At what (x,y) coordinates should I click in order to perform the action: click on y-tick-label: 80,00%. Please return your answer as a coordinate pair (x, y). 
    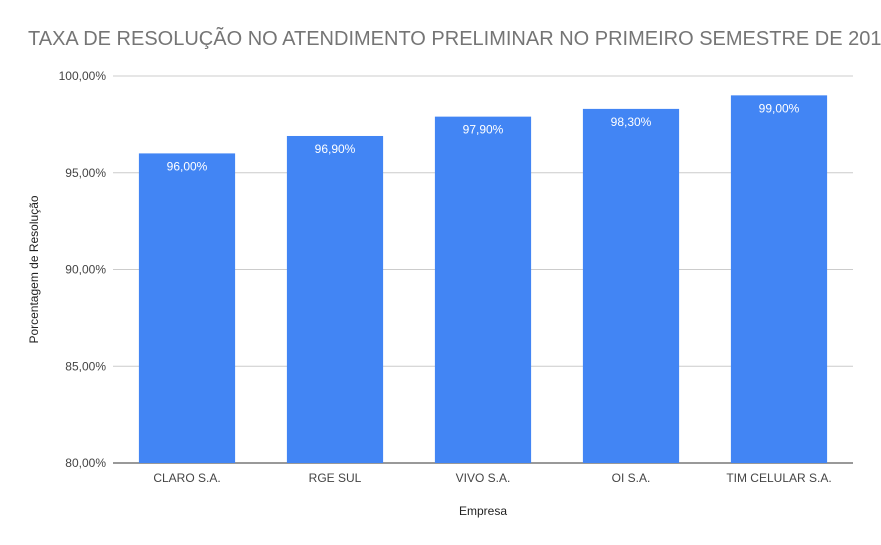
    Looking at the image, I should click on (85, 463).